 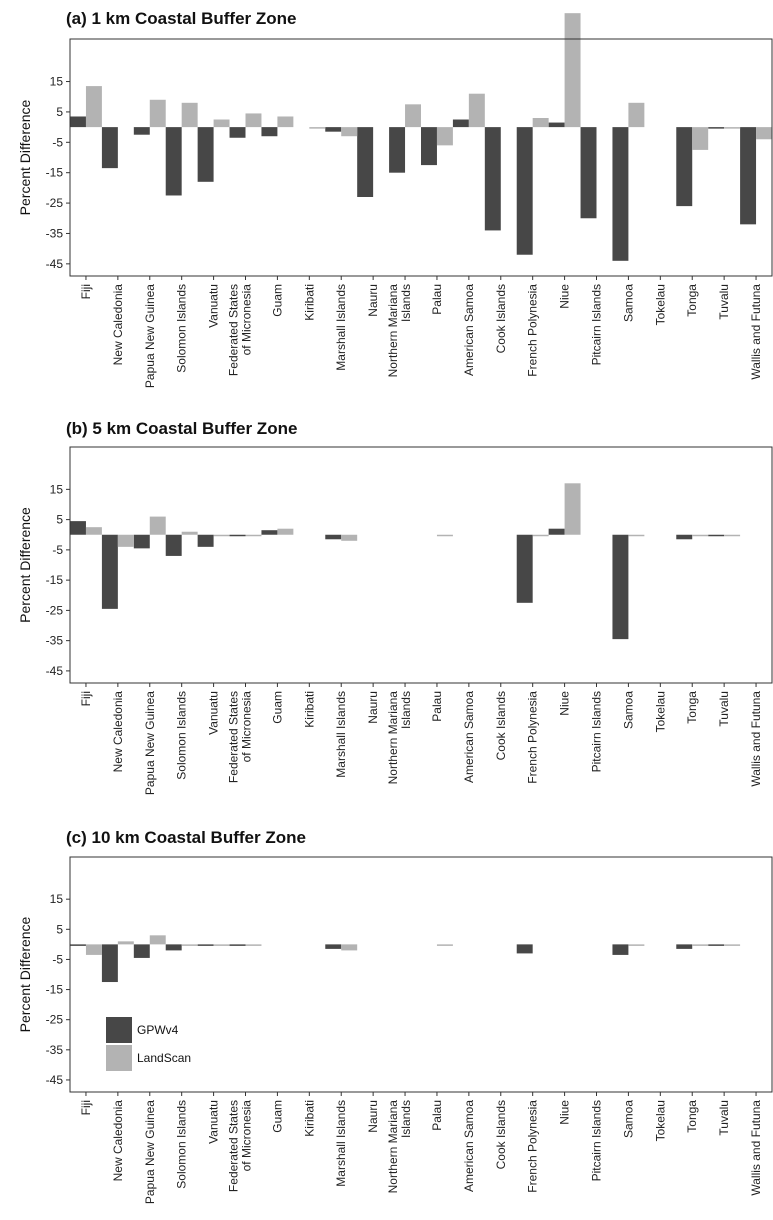 I want to click on legend-swatch-gpwv4, so click(x=119, y=1030).